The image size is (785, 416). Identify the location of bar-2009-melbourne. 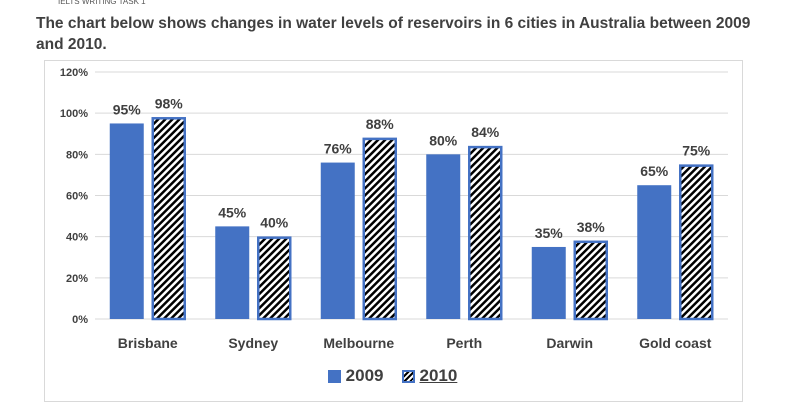
(337, 240).